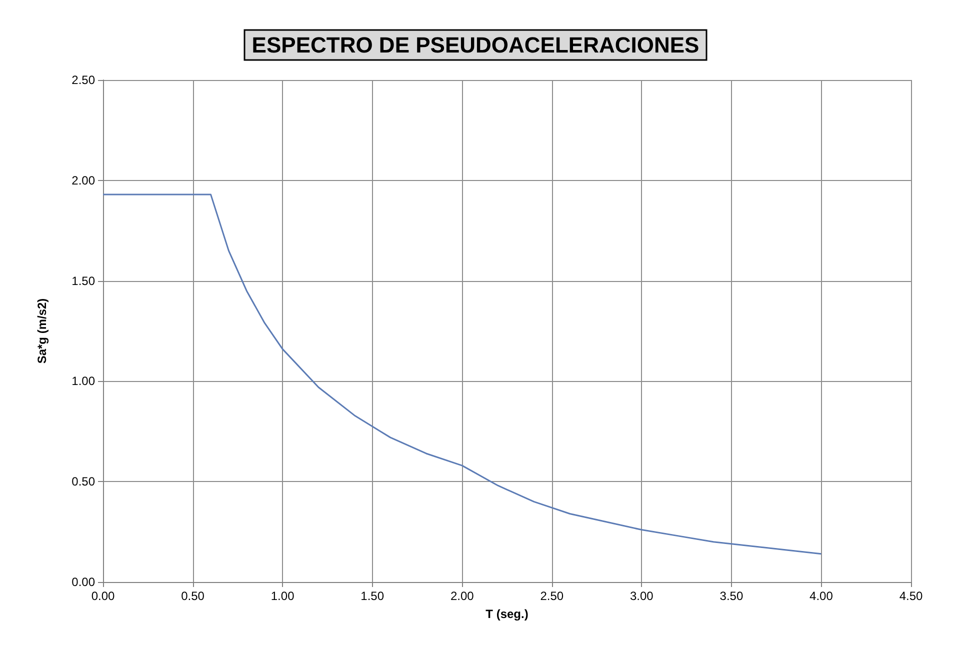  Describe the element at coordinates (507, 614) in the screenshot. I see `x-axis-title: T (seg.)` at that location.